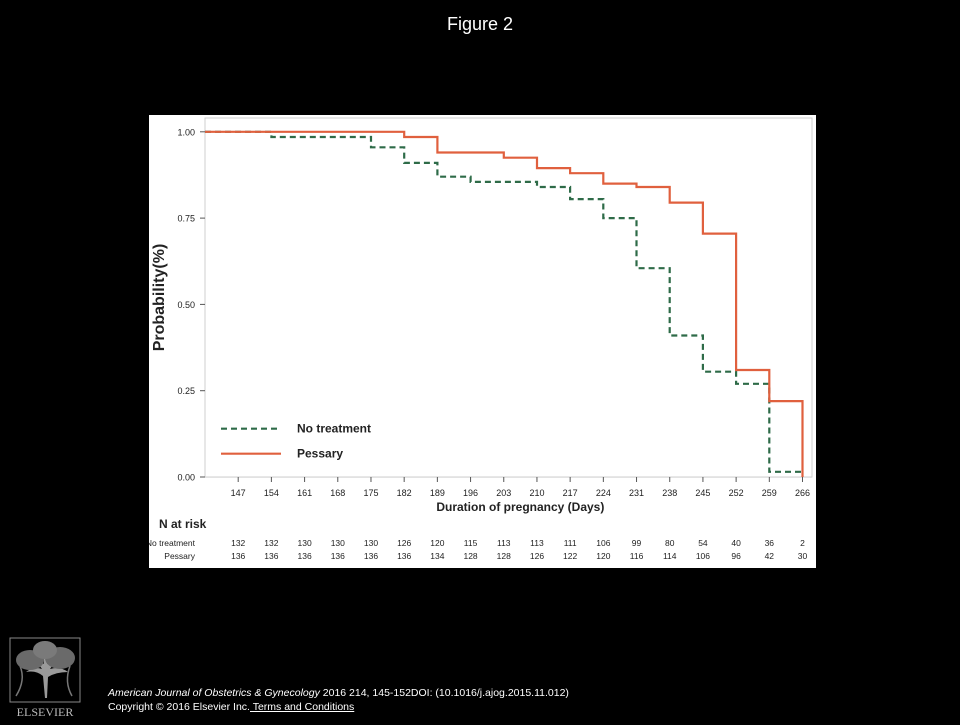 The width and height of the screenshot is (960, 725). I want to click on x-tick-label: 175, so click(370, 493).